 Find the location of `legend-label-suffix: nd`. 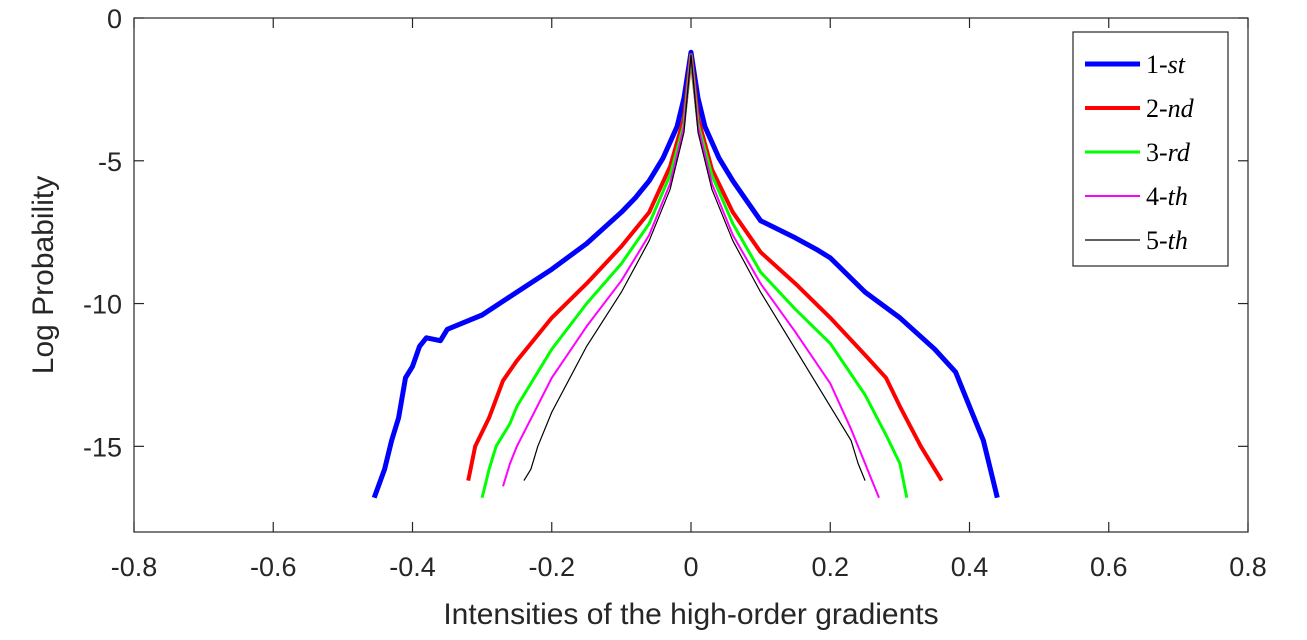

legend-label-suffix: nd is located at coordinates (1181, 108).